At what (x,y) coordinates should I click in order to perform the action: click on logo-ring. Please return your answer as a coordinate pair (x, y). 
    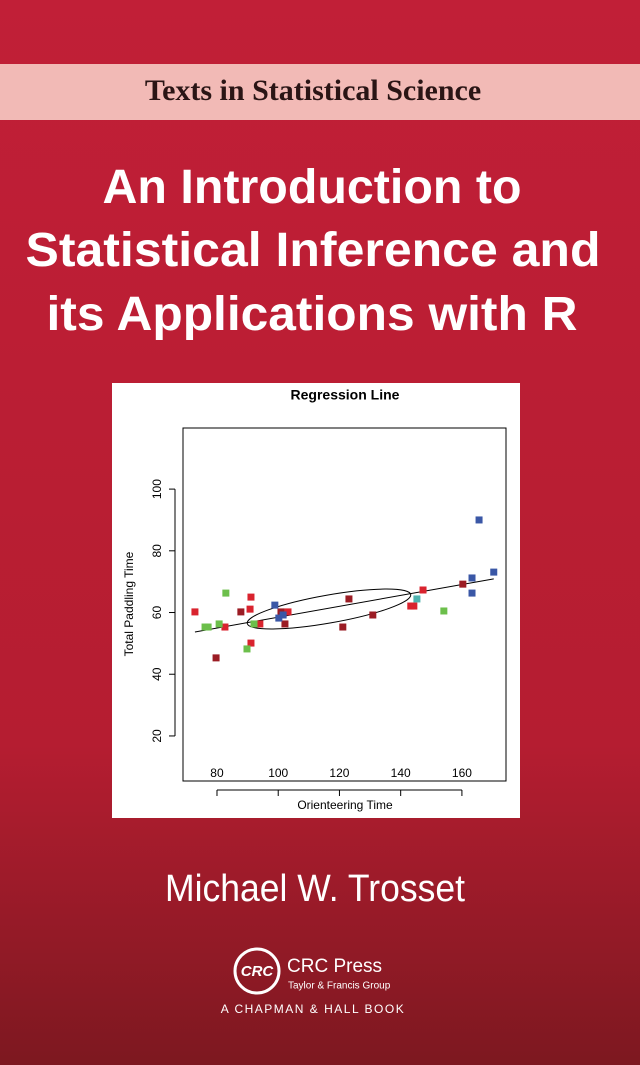
    Looking at the image, I should click on (257, 971).